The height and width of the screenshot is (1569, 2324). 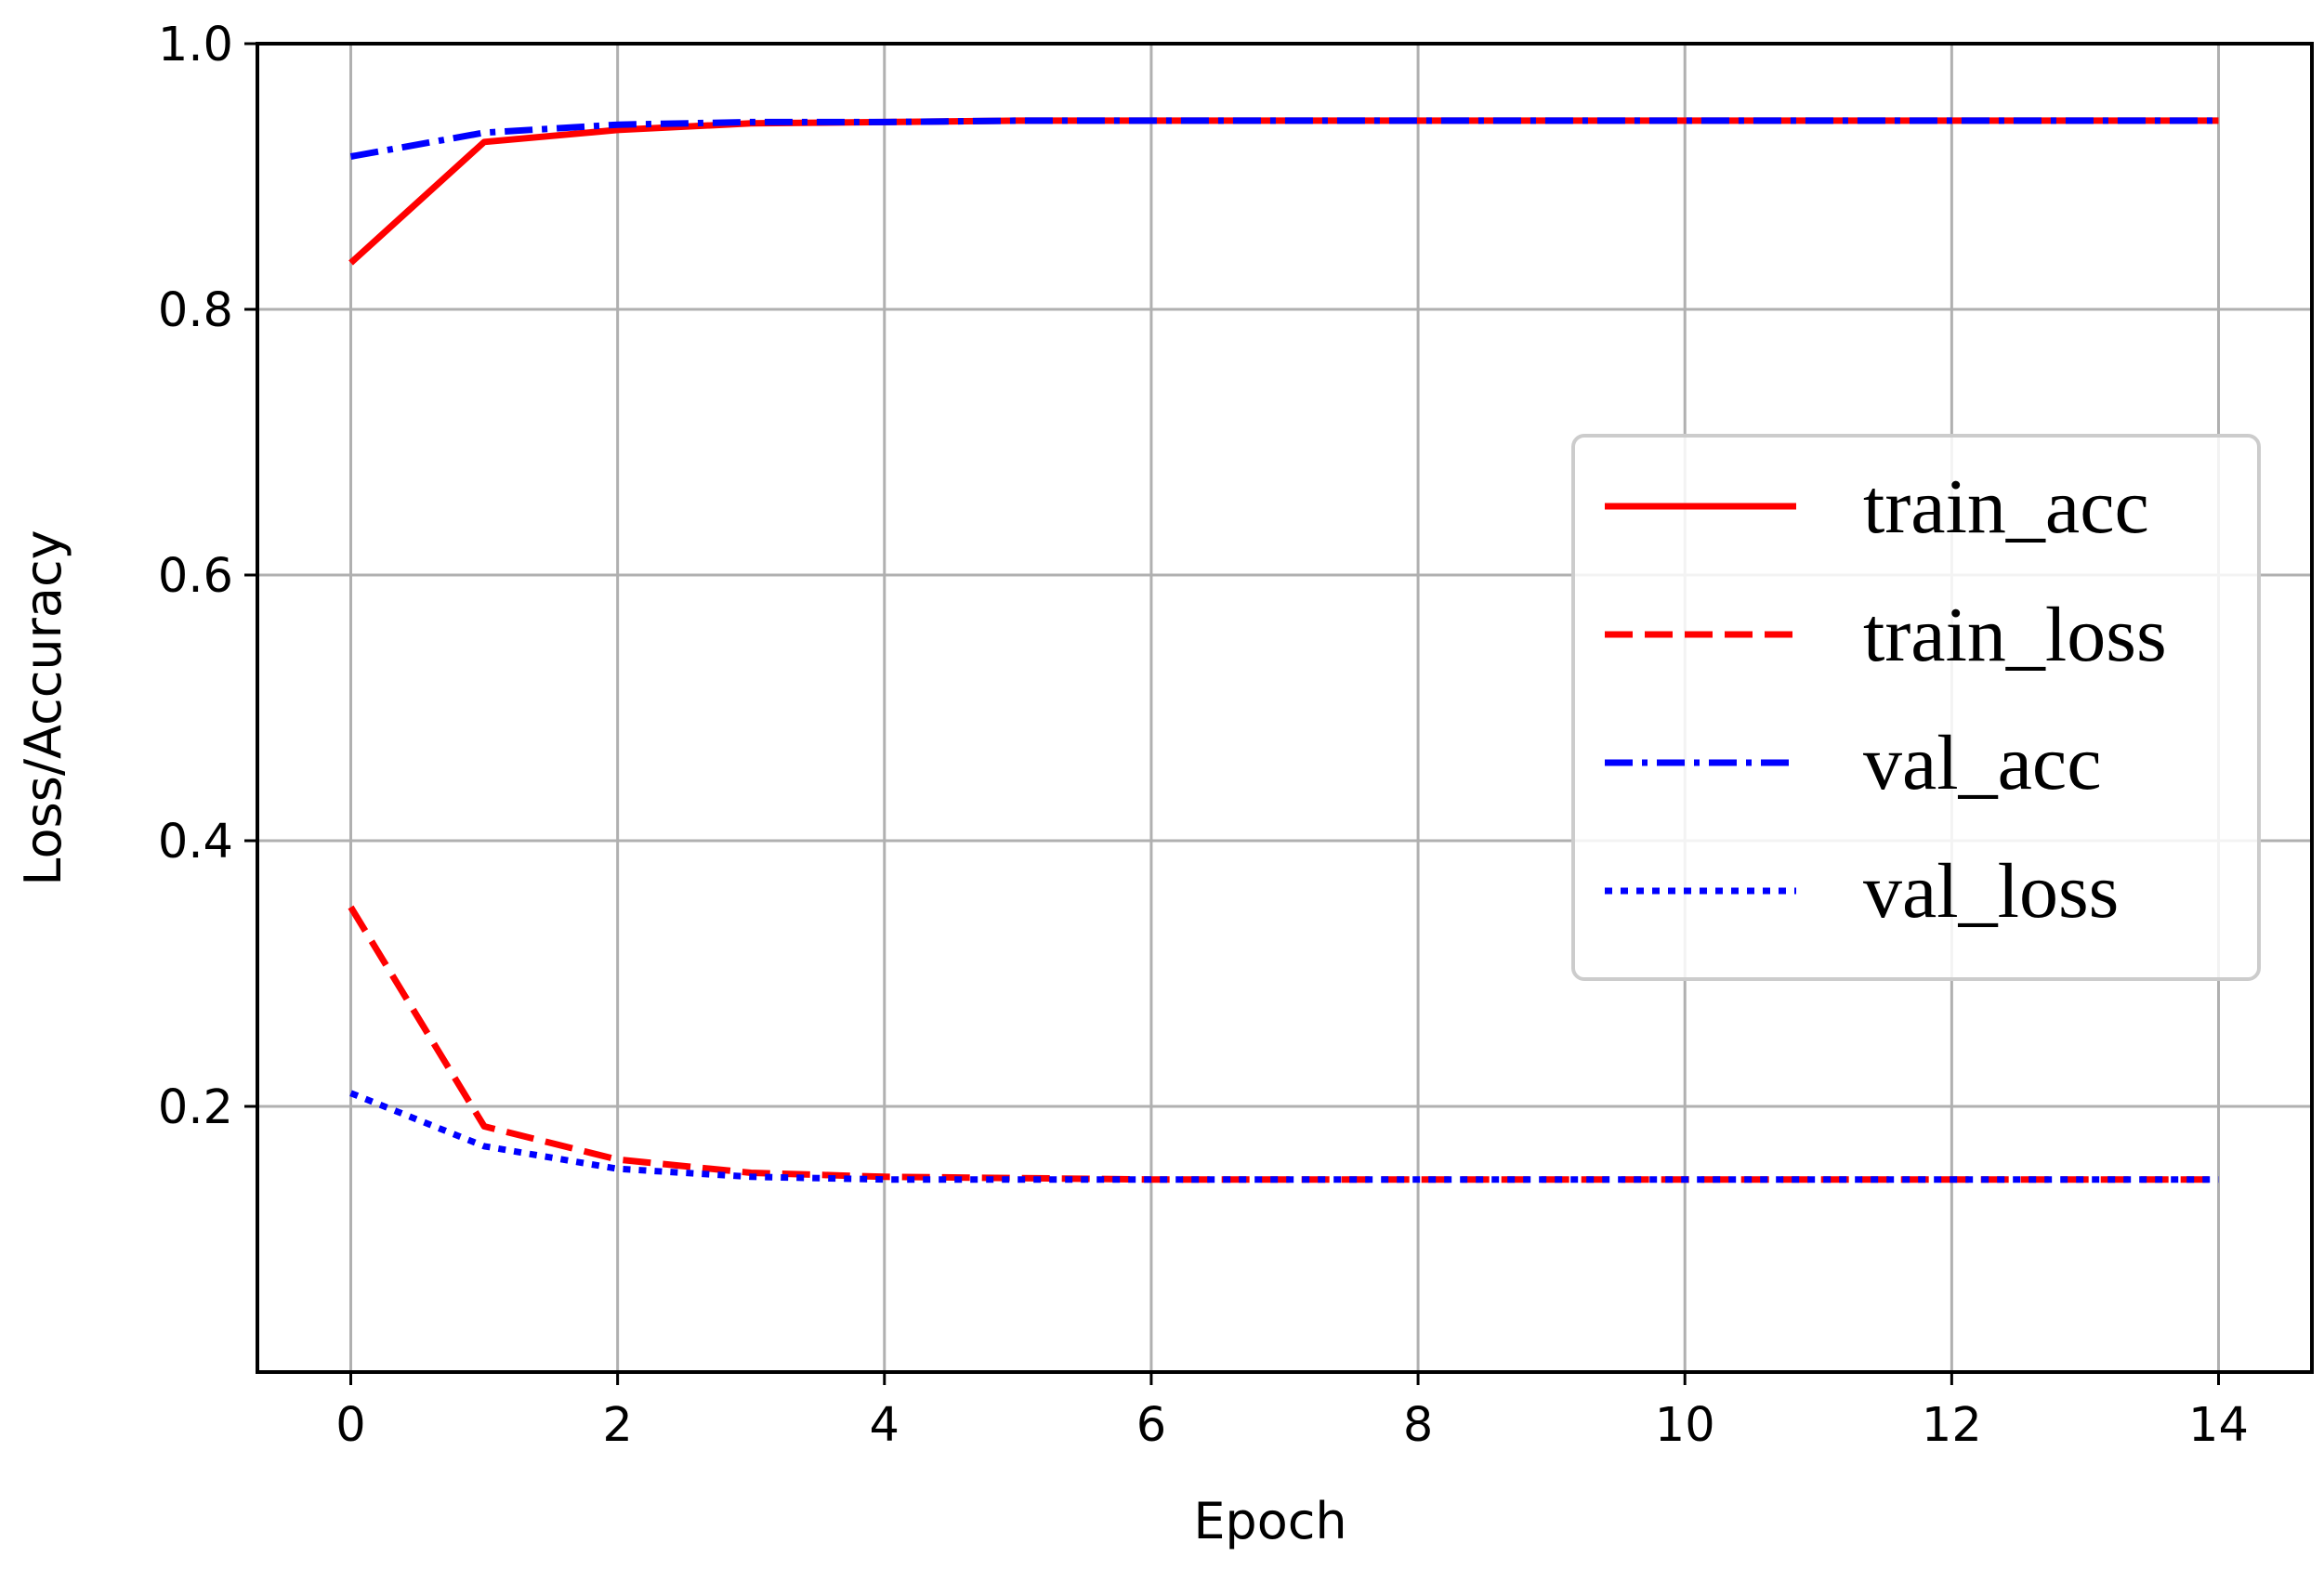 I want to click on y-tick-label: 0.2, so click(x=195, y=1107).